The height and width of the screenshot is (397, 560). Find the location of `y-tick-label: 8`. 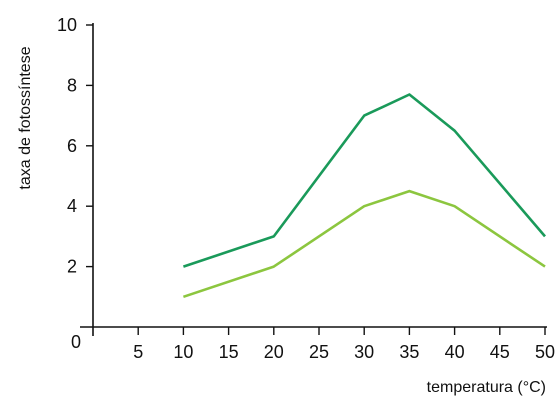

y-tick-label: 8 is located at coordinates (72, 85).